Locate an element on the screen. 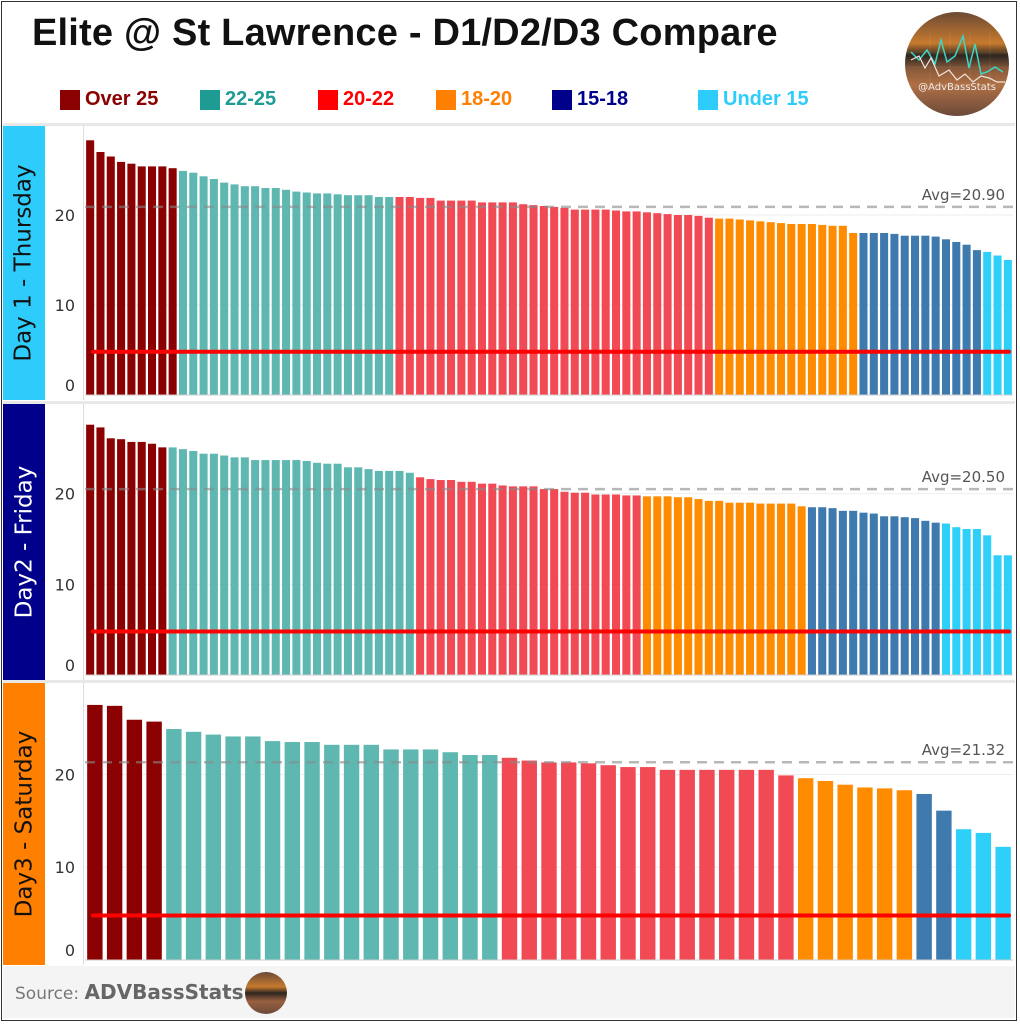 The height and width of the screenshot is (1024, 1020). legend-item-20-22: 20-22 is located at coordinates (377, 99).